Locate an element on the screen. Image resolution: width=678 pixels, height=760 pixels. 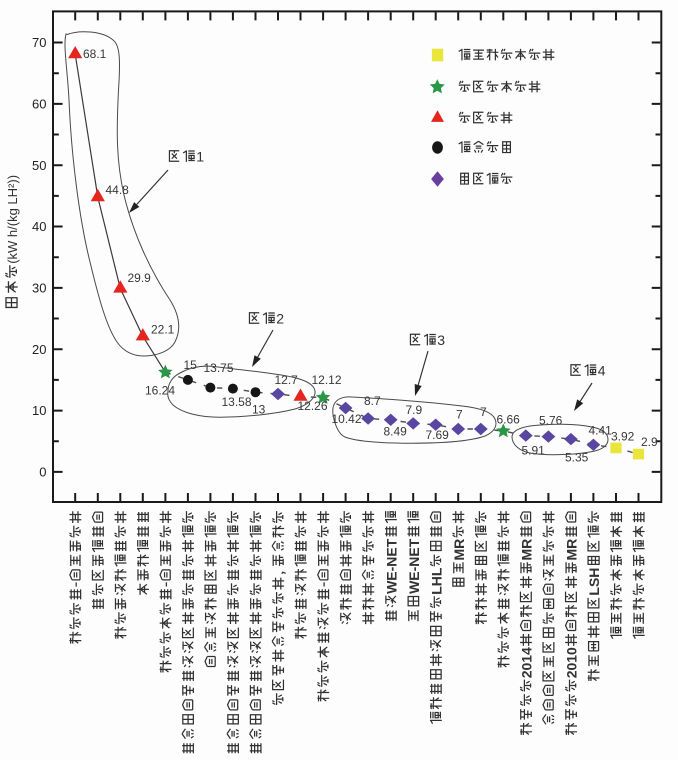
svg-text: 16.24 is located at coordinates (160, 391).